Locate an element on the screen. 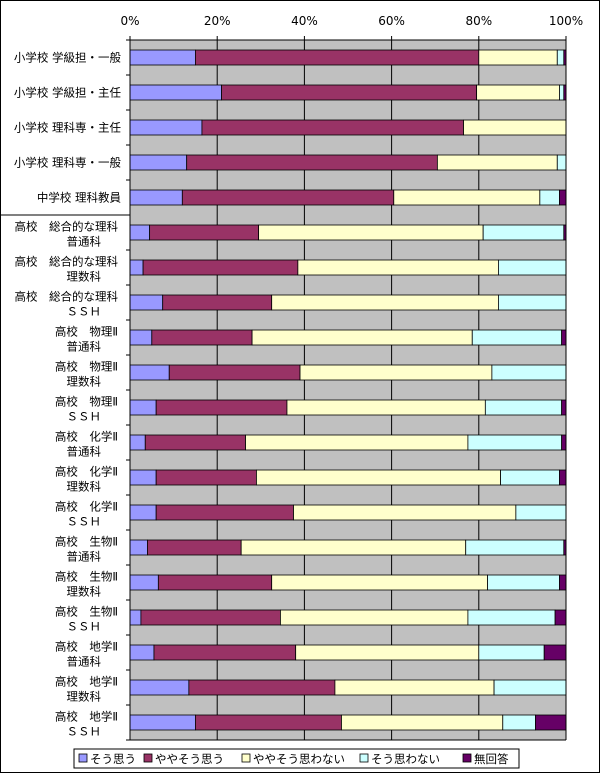 This screenshot has width=600, height=777. legend: そう思う ややそう思う ややそう思わない そう思わない 無回答 is located at coordinates (296, 758).